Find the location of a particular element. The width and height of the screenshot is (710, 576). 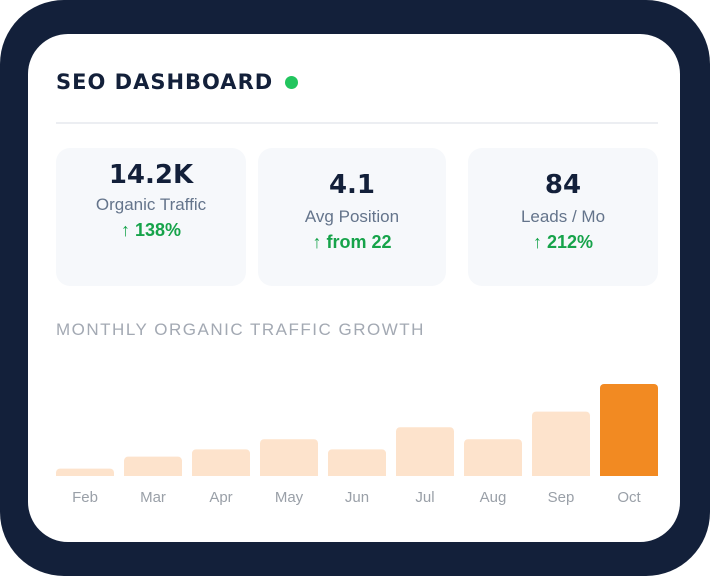

bar-sep is located at coordinates (561, 445).